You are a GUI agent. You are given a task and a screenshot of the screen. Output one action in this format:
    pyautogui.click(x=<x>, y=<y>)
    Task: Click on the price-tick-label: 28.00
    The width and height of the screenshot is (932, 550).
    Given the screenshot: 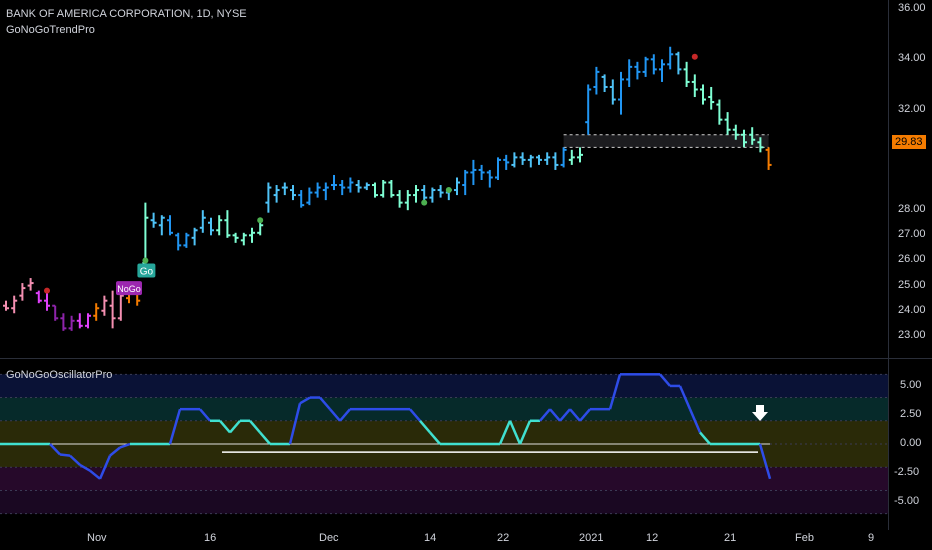 What is the action you would take?
    pyautogui.click(x=912, y=209)
    